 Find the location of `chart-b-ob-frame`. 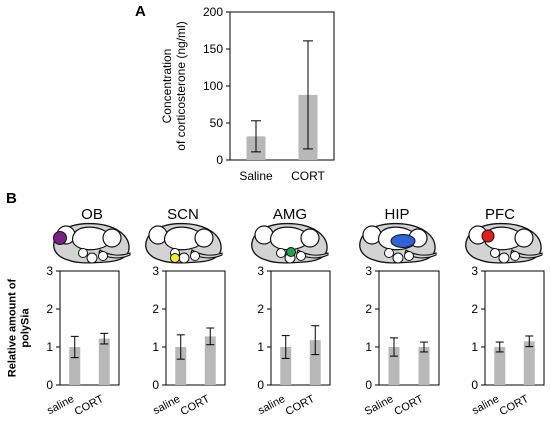

chart-b-ob-frame is located at coordinates (89, 328).